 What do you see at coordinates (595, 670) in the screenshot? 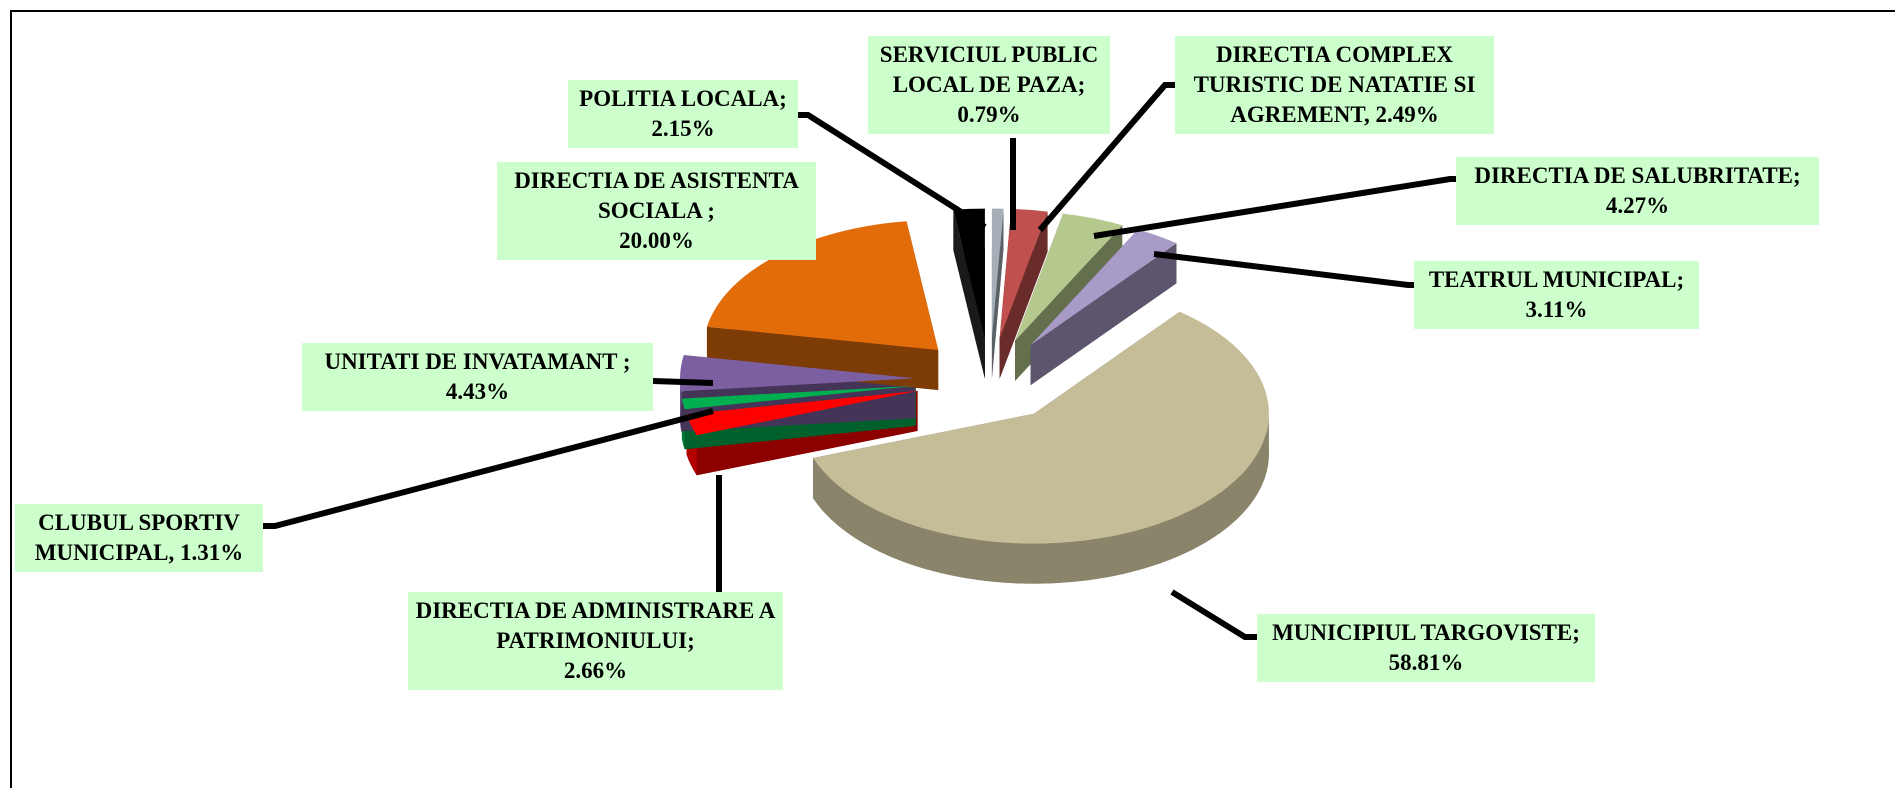
I see `value-label: 2.66%` at bounding box center [595, 670].